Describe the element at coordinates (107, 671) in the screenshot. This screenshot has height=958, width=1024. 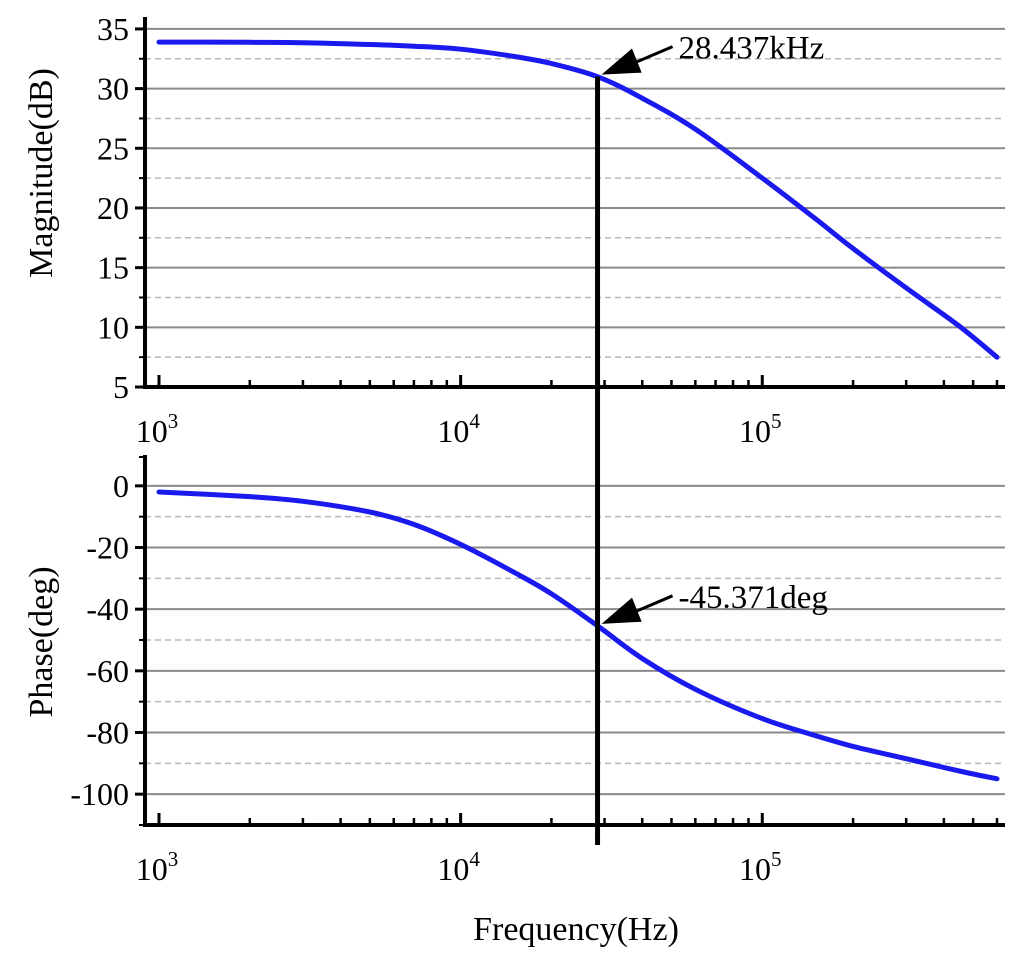
I see `y-tick-label: -60` at that location.